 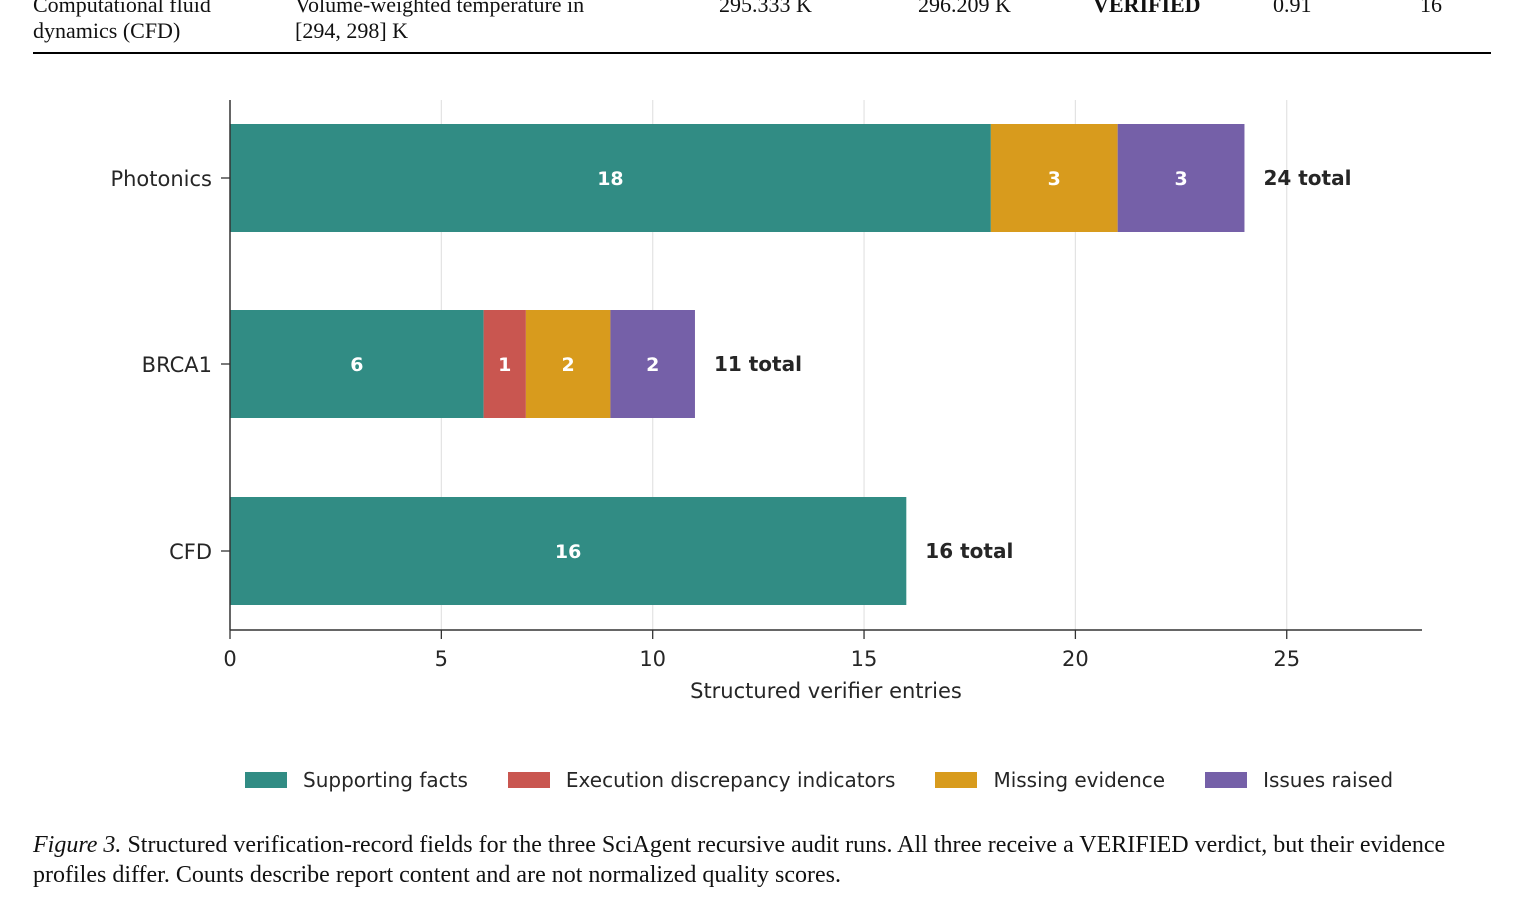 I want to click on legend-item: Missing evidence, so click(x=1050, y=780).